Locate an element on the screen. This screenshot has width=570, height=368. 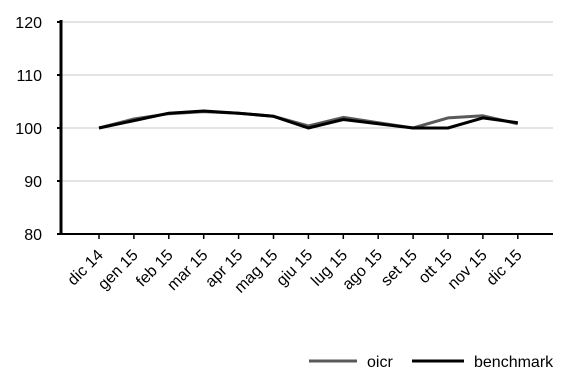
y-tick-label: 100 is located at coordinates (28, 129).